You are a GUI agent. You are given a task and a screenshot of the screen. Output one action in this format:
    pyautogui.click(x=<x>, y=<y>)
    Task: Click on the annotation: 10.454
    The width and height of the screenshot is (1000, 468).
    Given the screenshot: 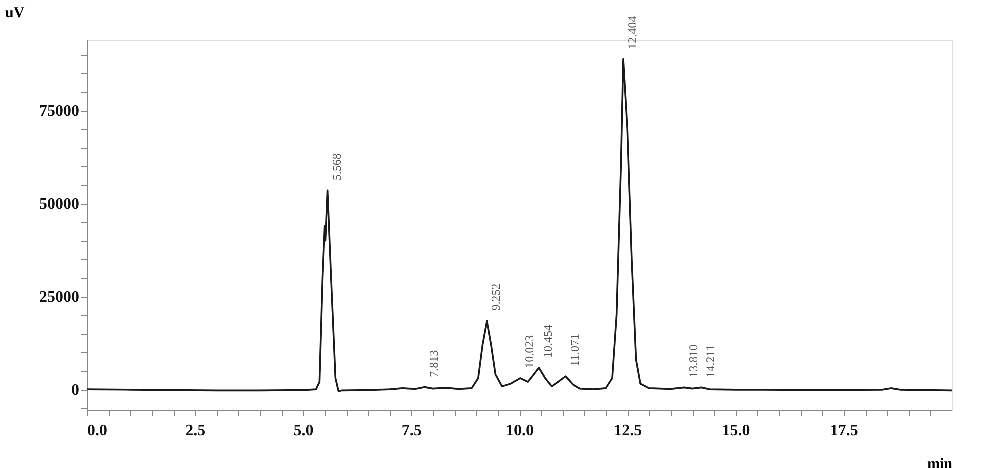 What is the action you would take?
    pyautogui.click(x=548, y=341)
    